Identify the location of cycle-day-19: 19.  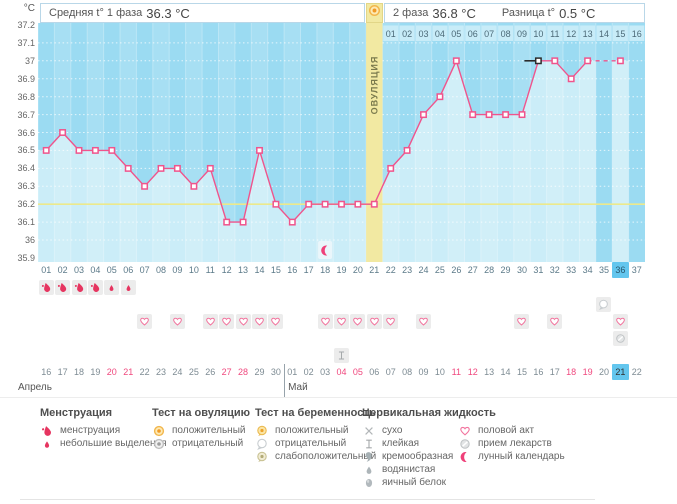
(341, 270).